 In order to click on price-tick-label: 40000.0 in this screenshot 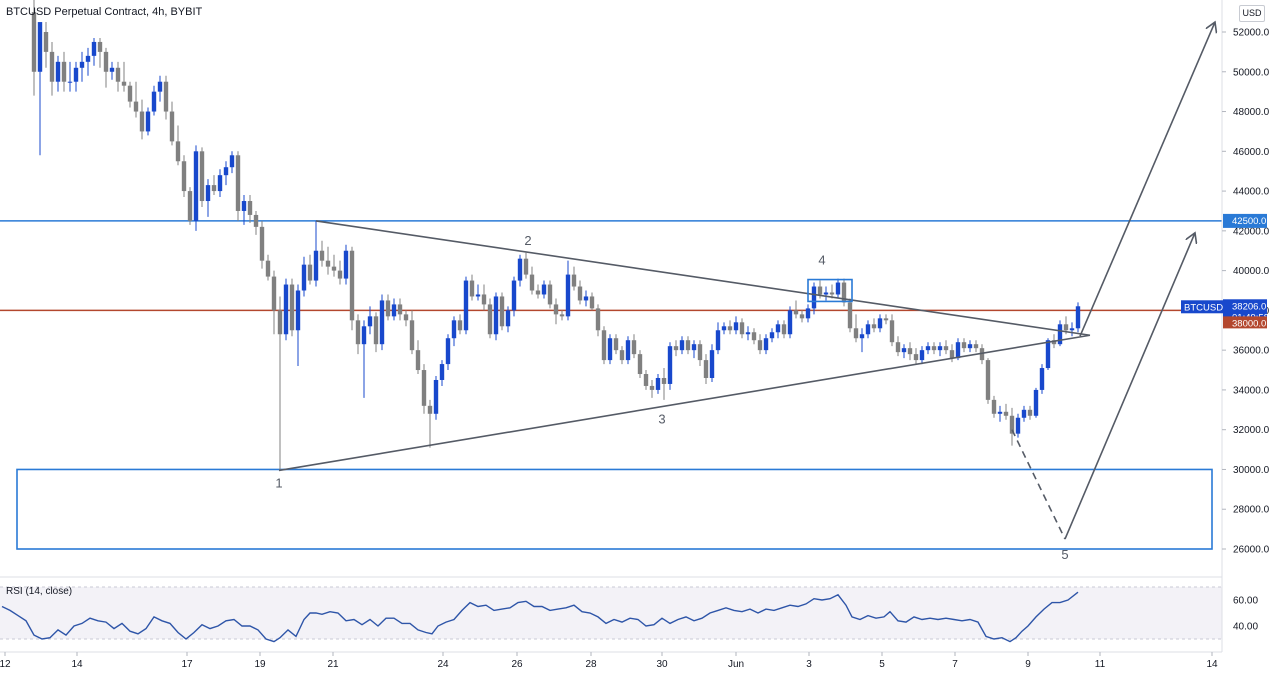, I will do `click(1251, 271)`.